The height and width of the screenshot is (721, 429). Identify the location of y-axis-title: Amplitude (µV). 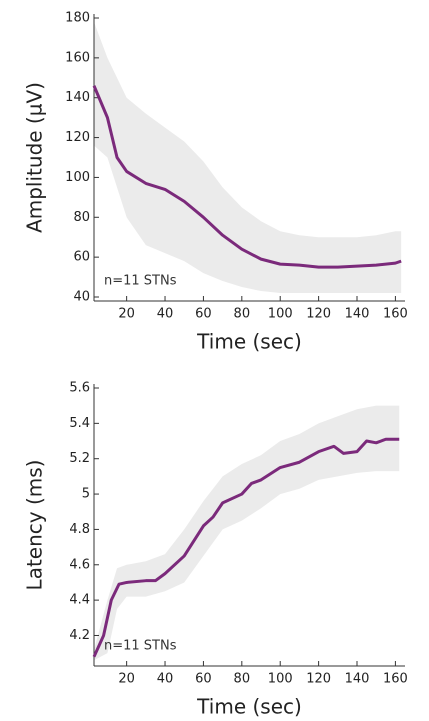
(35, 157).